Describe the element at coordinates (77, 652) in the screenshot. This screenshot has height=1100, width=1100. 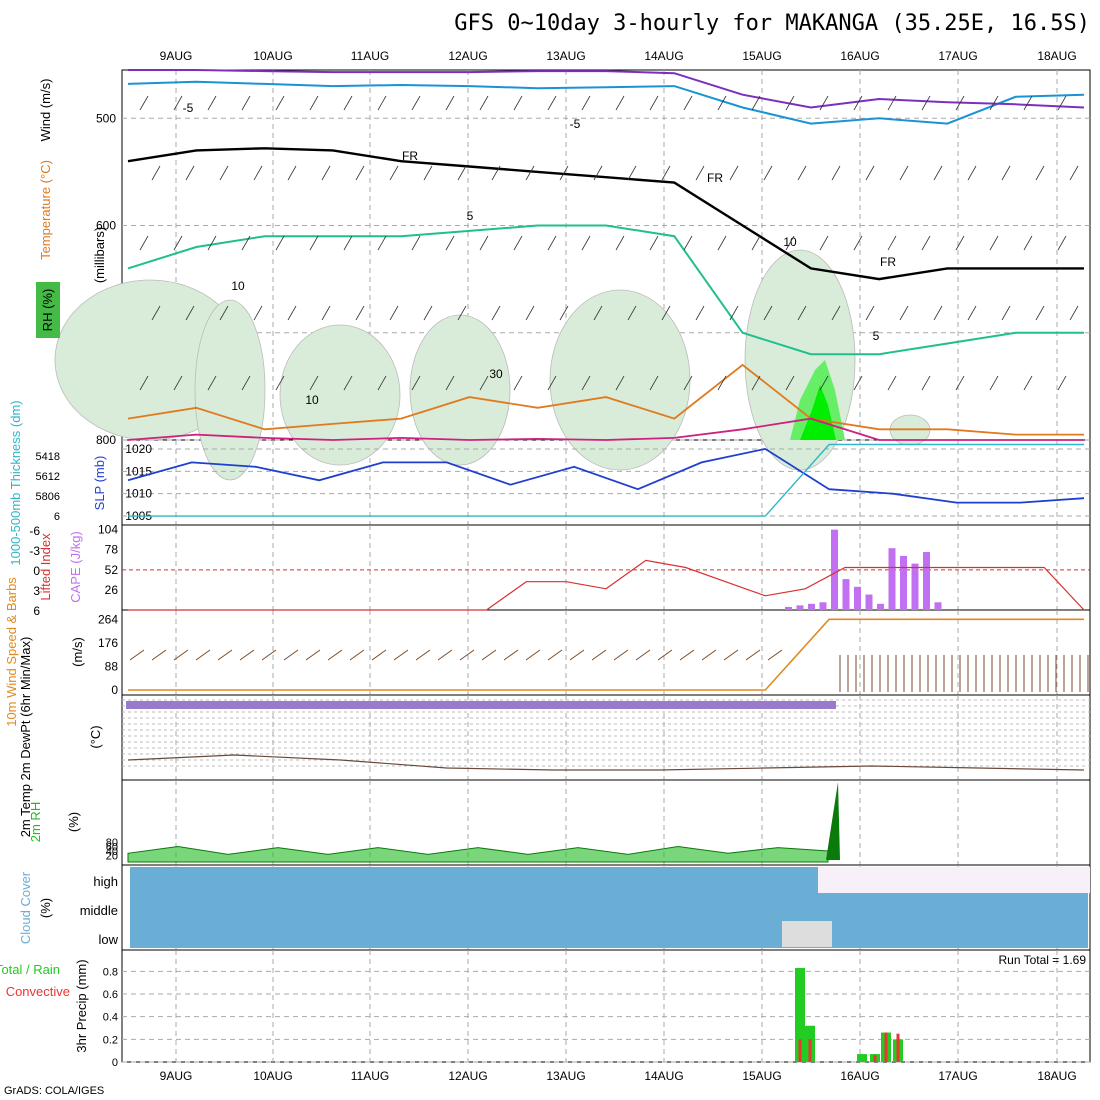
I see `wind10-units: (m/s)` at that location.